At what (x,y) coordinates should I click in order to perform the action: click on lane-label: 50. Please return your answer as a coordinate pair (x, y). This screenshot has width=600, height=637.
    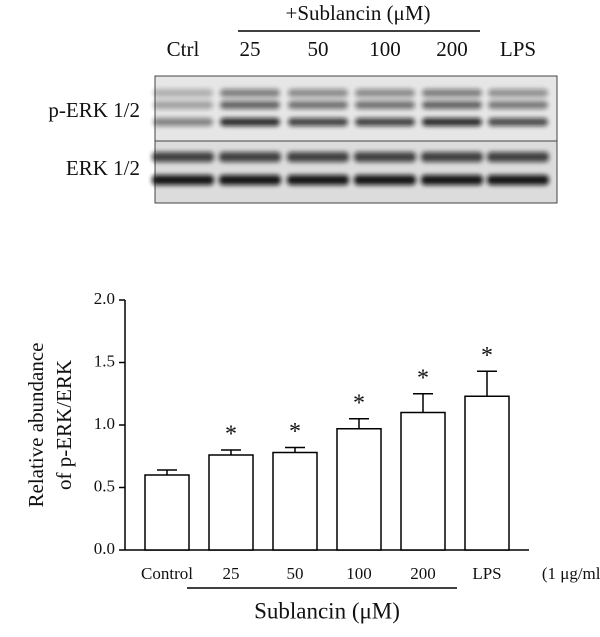
    Looking at the image, I should click on (318, 49).